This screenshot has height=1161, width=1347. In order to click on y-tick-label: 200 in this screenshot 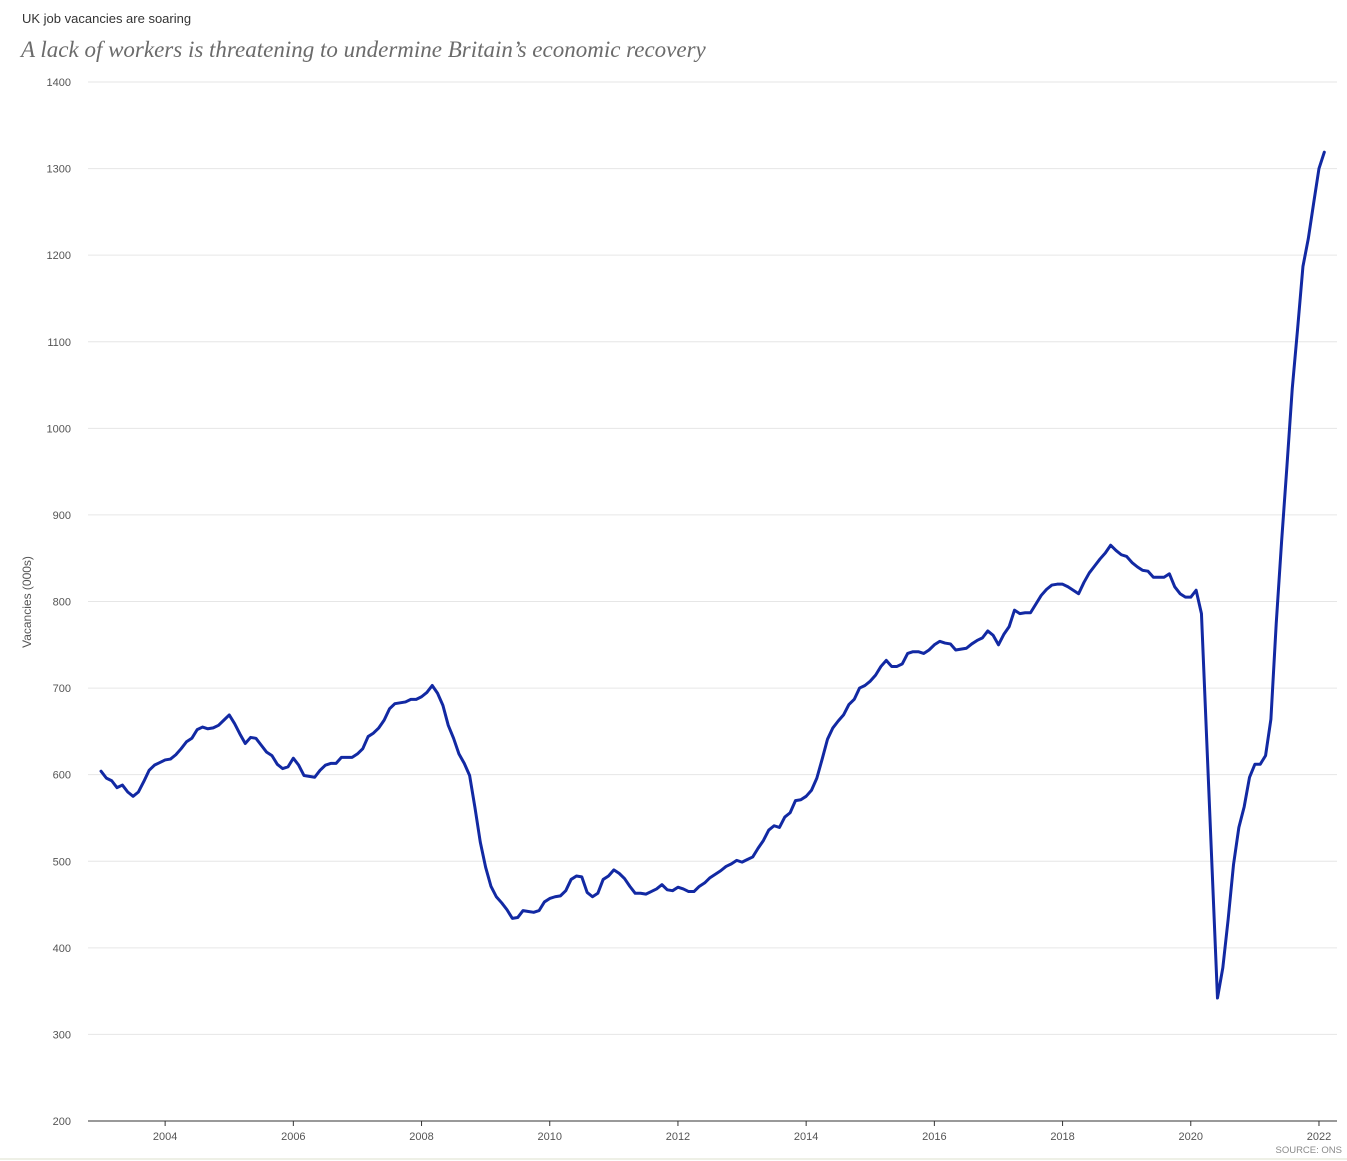, I will do `click(62, 1122)`.